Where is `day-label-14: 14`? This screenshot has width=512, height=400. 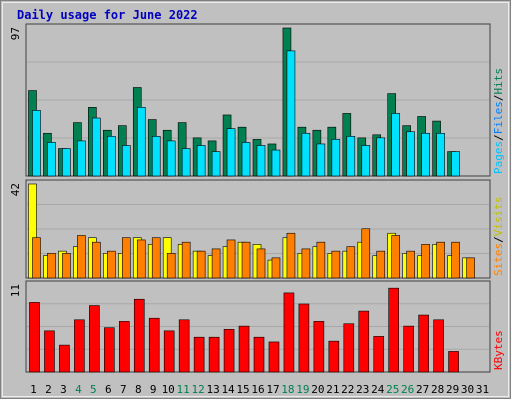
day-label-14: 14 is located at coordinates (228, 389).